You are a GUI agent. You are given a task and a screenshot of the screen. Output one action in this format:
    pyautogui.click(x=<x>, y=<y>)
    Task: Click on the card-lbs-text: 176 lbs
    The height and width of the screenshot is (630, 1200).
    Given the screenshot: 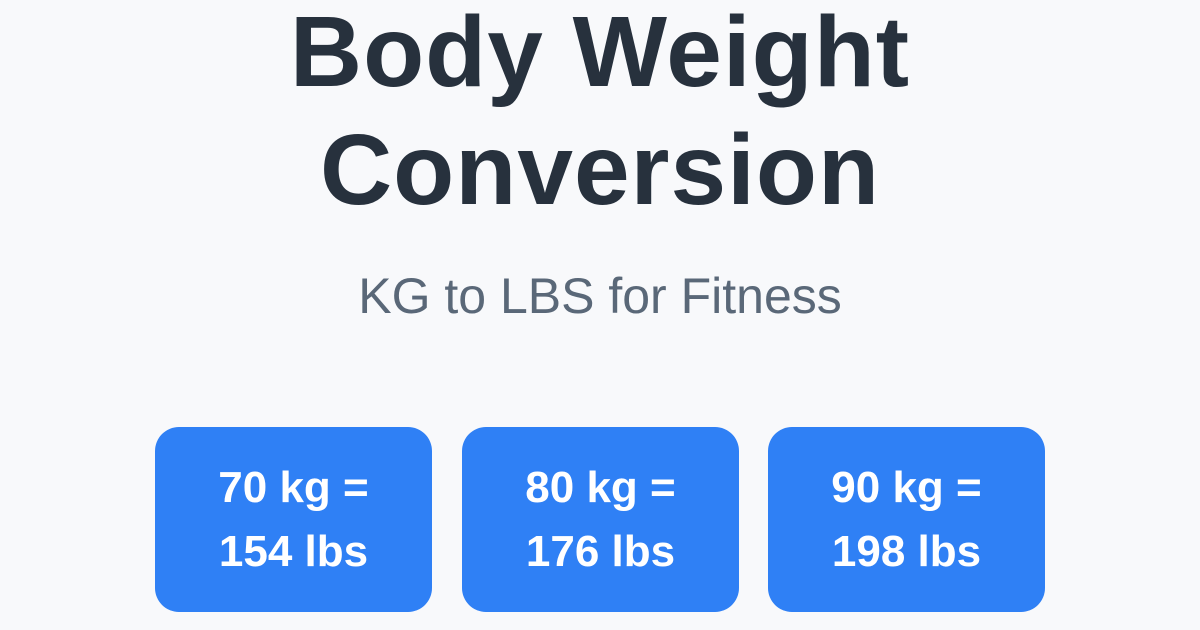 What is the action you would take?
    pyautogui.click(x=600, y=551)
    